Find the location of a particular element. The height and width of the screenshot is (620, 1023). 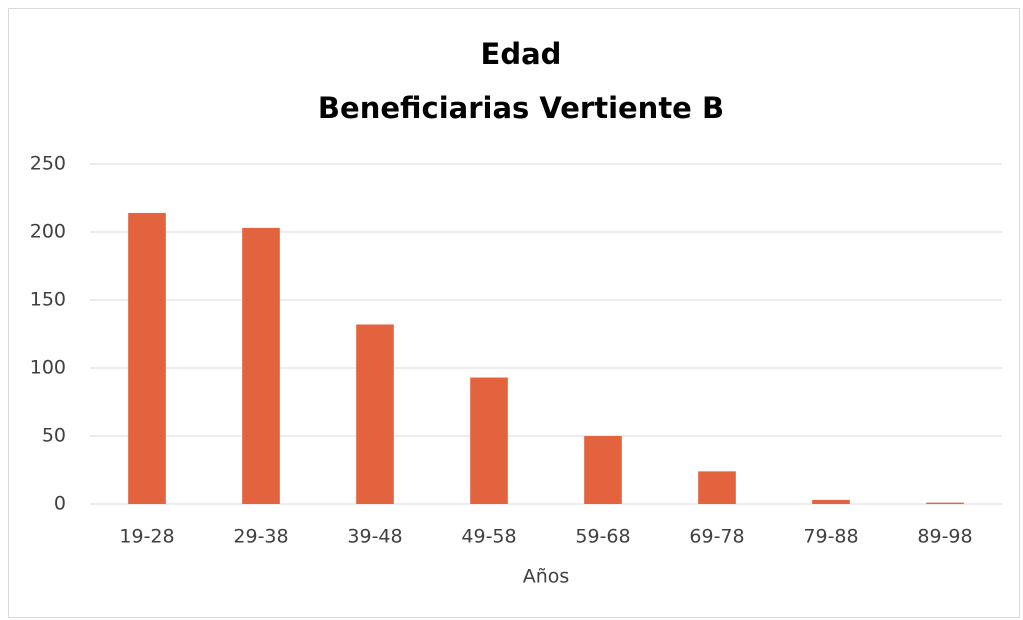

y-tick-label: 200 is located at coordinates (48, 232).